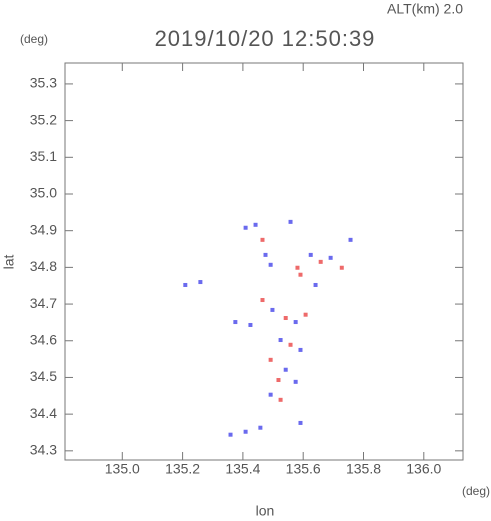  Describe the element at coordinates (182, 469) in the screenshot. I see `x-tick-label: 135.2` at that location.